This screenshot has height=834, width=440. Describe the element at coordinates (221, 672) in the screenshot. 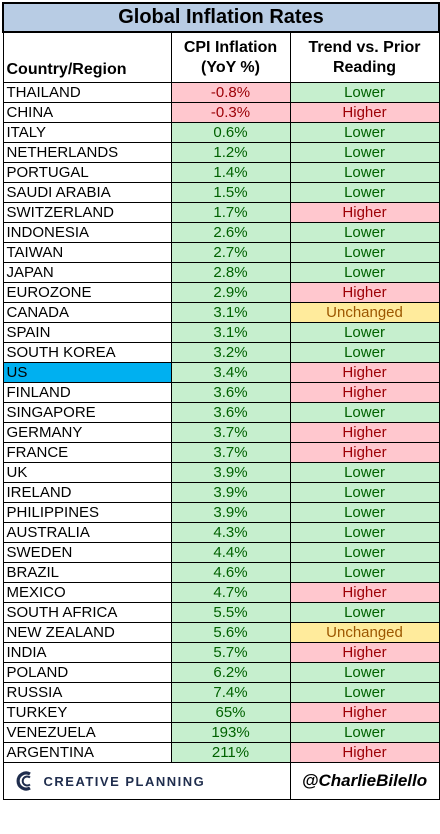

I see `table-row: POLAND 6.2% Lower` at that location.